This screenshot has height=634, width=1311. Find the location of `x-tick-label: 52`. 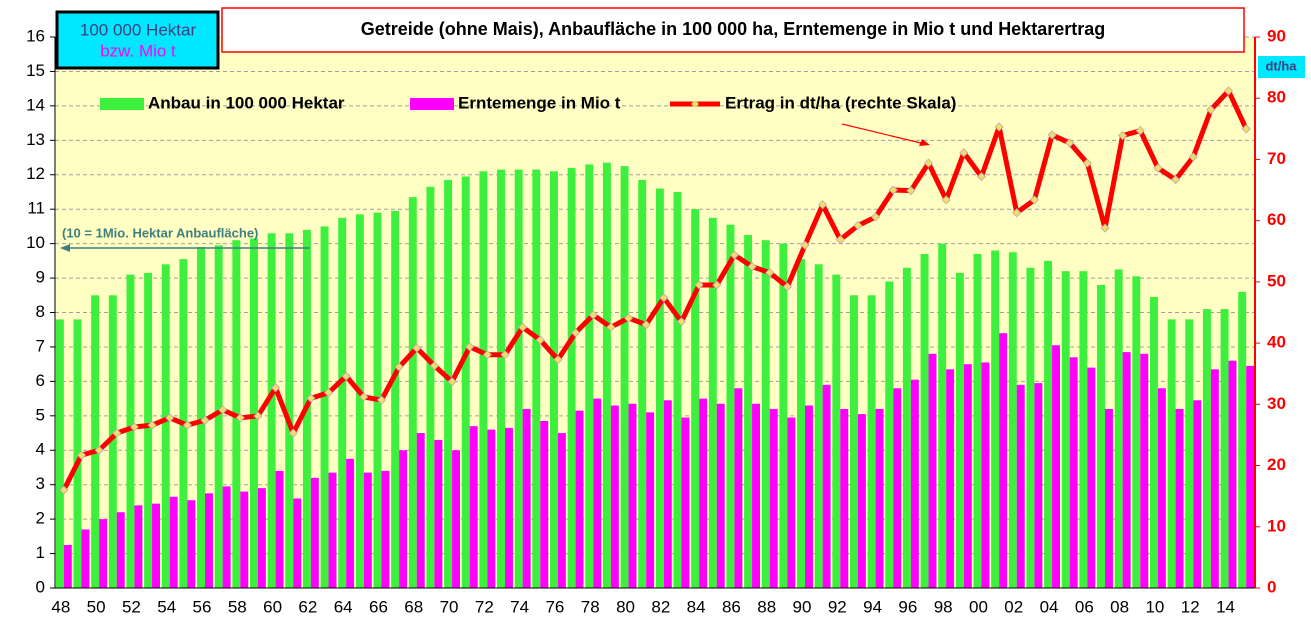

x-tick-label: 52 is located at coordinates (131, 606).